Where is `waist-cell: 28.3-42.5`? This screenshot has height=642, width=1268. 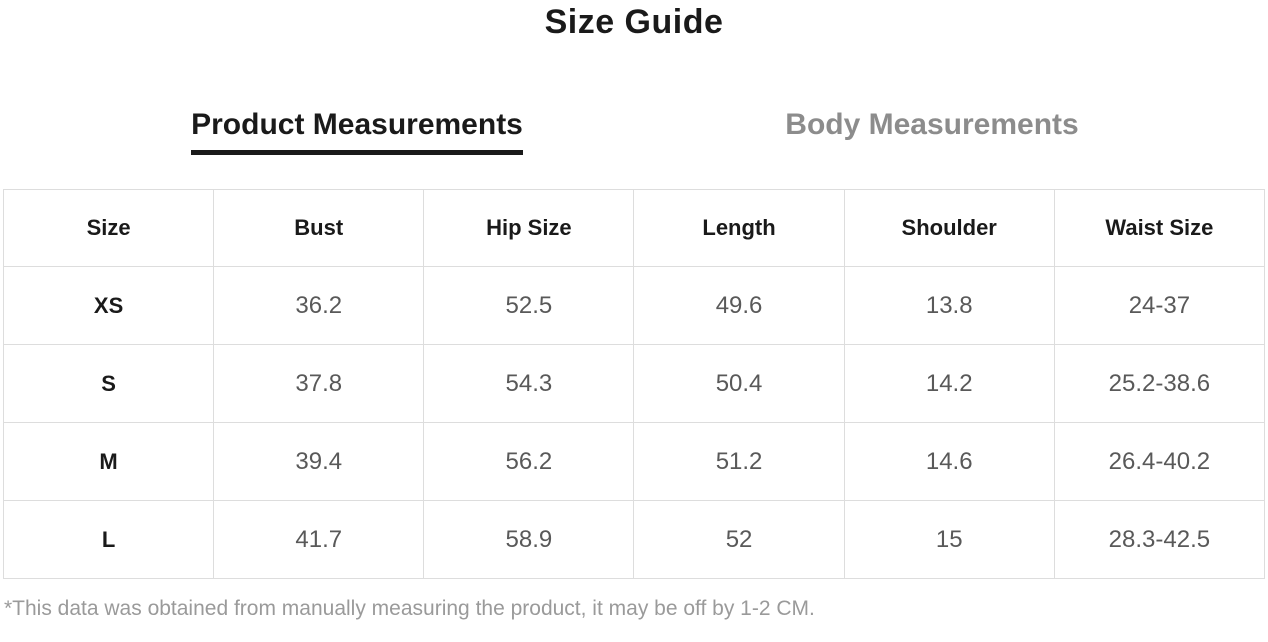 waist-cell: 28.3-42.5 is located at coordinates (1159, 539).